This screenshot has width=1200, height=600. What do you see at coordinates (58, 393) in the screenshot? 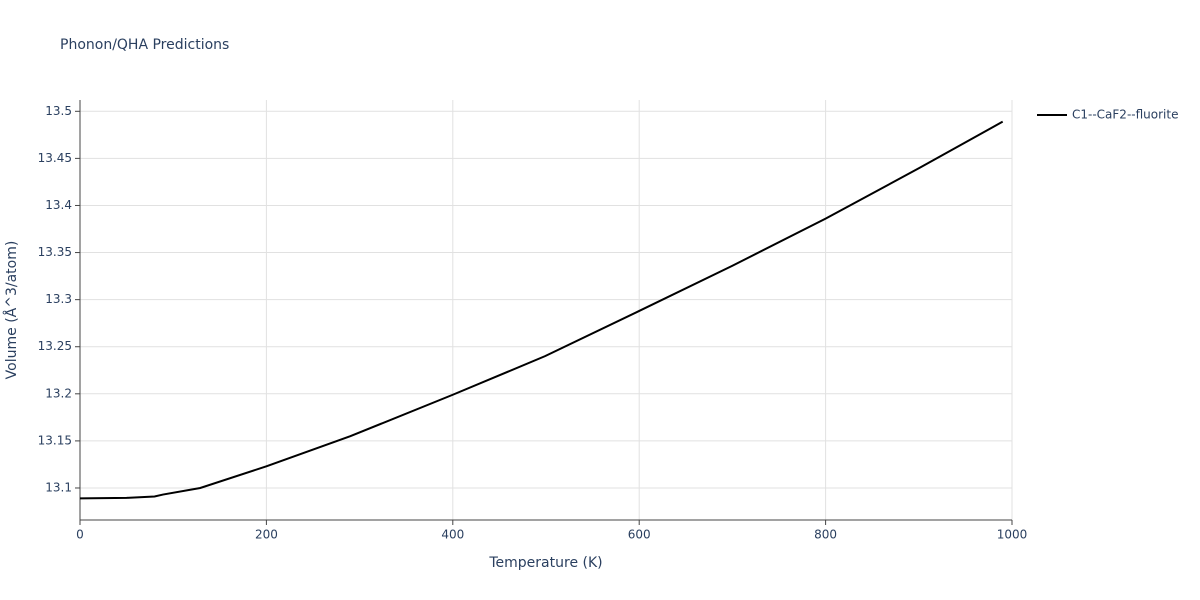
I see `y-tick-label: 13.2` at bounding box center [58, 393].